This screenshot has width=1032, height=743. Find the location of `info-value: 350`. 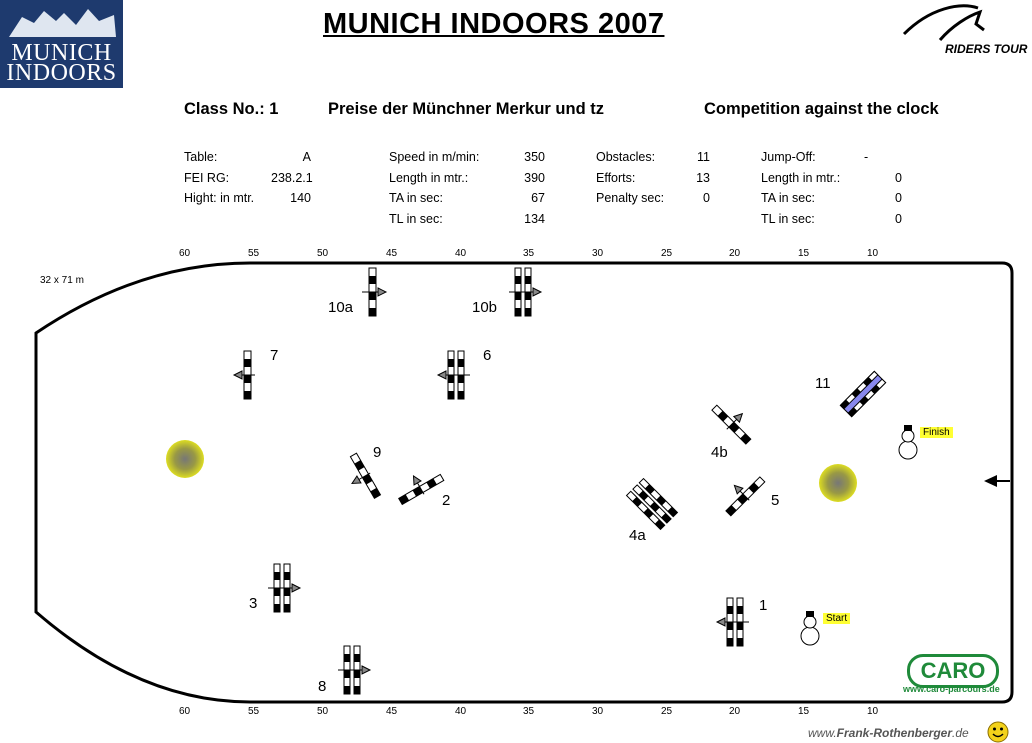

info-value: 350 is located at coordinates (534, 157).